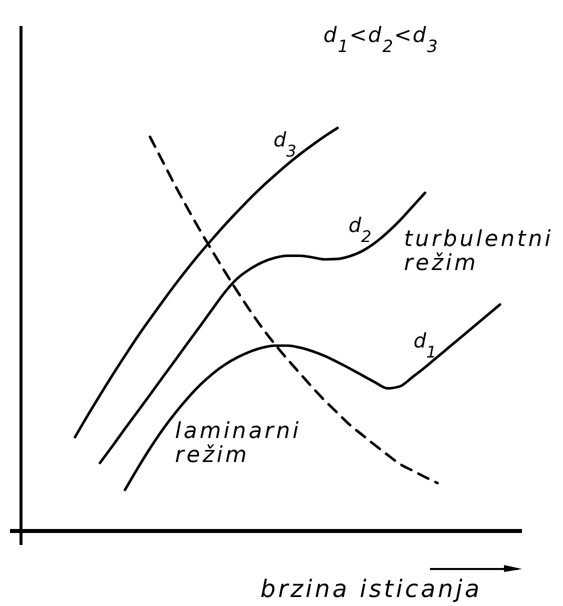  I want to click on series-label: d$_{3}$, so click(285, 143).